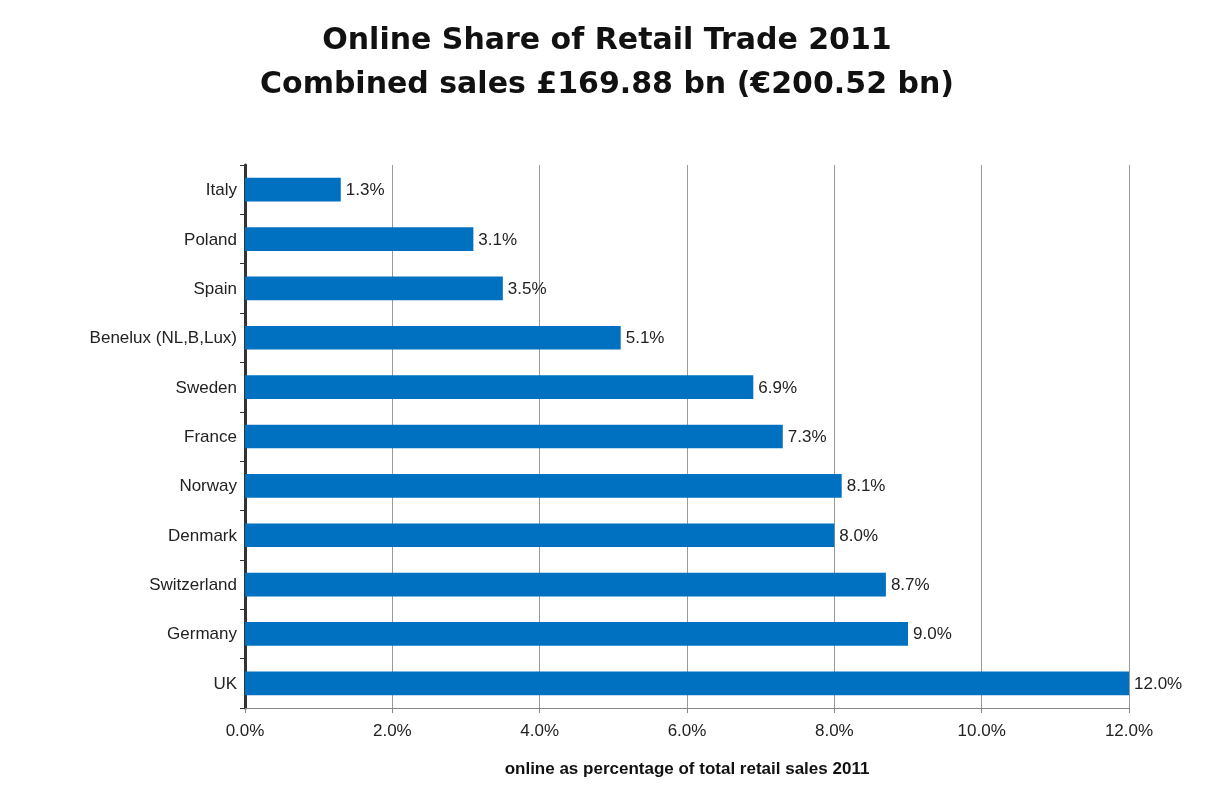  What do you see at coordinates (687, 730) in the screenshot?
I see `x-tick-label: 6.0%` at bounding box center [687, 730].